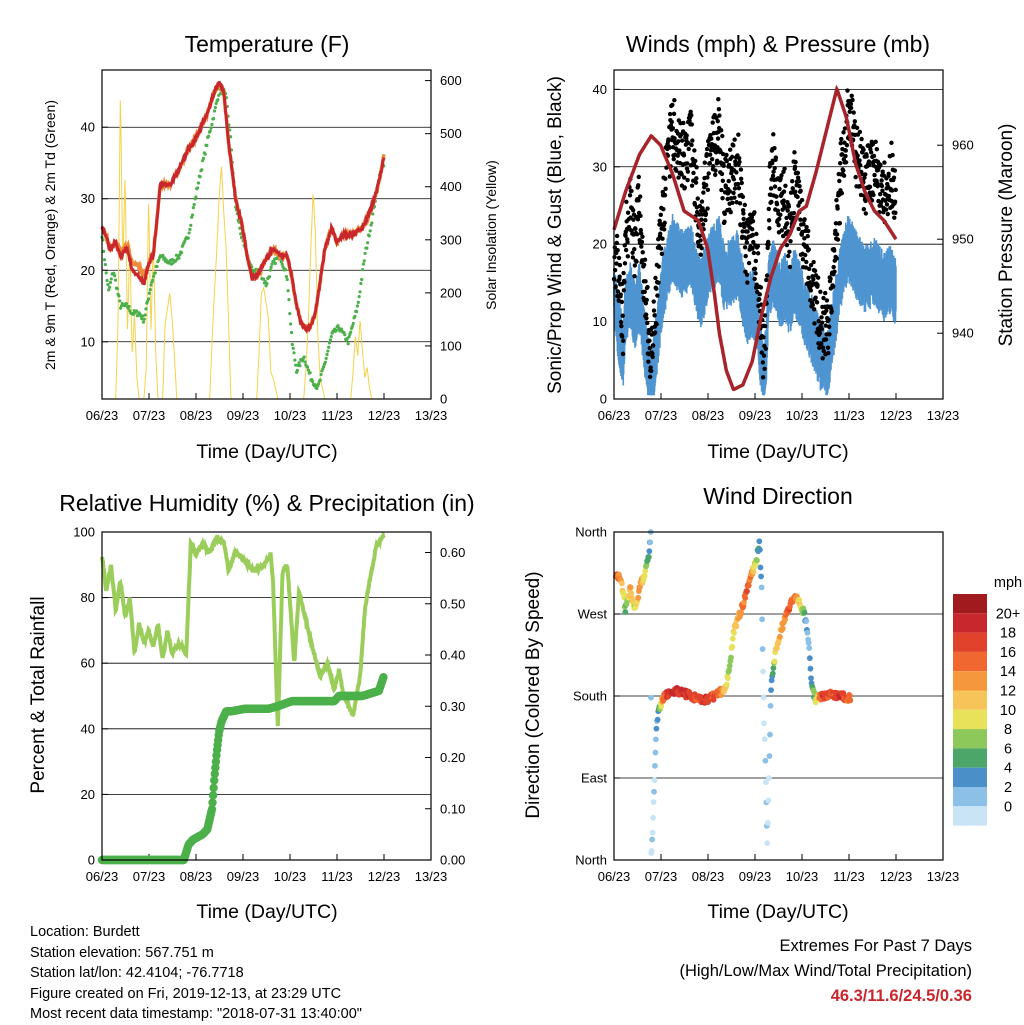 The height and width of the screenshot is (1025, 1024). What do you see at coordinates (88, 127) in the screenshot?
I see `temperature-ytick-label: 40` at bounding box center [88, 127].